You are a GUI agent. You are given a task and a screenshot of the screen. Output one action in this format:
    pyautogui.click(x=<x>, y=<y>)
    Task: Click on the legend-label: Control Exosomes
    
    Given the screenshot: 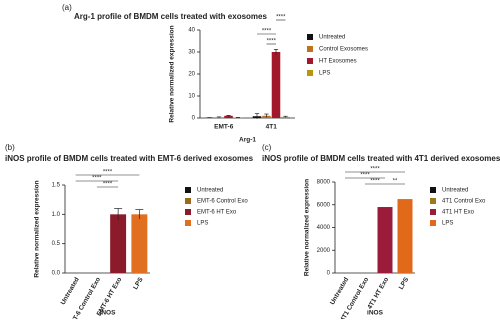 What is the action you would take?
    pyautogui.click(x=343, y=50)
    